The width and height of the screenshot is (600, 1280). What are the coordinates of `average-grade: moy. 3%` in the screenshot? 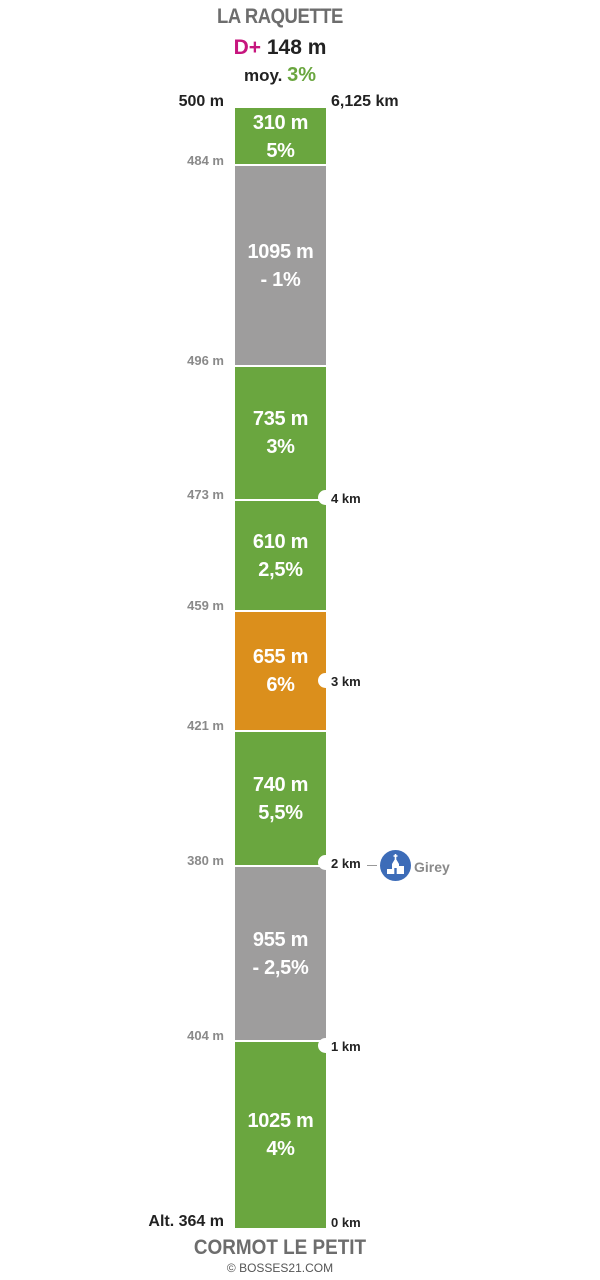 It's located at (280, 75).